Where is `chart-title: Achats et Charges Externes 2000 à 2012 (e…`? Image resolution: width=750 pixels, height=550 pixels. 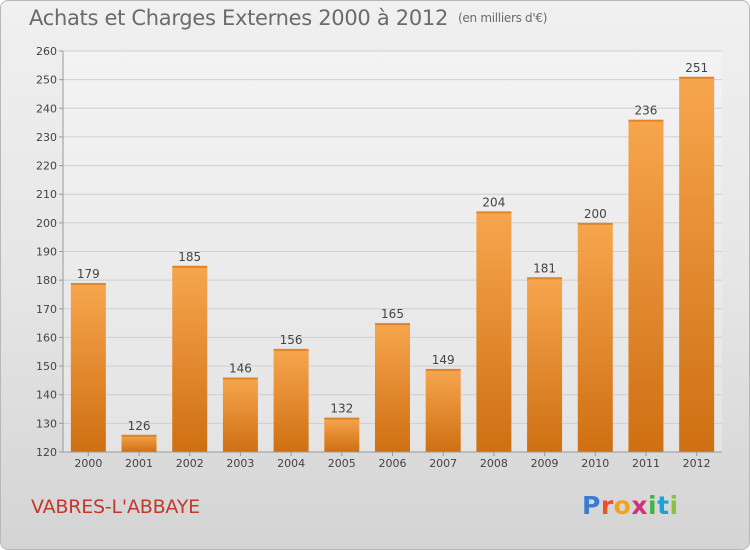 chart-title: Achats et Charges Externes 2000 à 2012 (e… is located at coordinates (288, 18).